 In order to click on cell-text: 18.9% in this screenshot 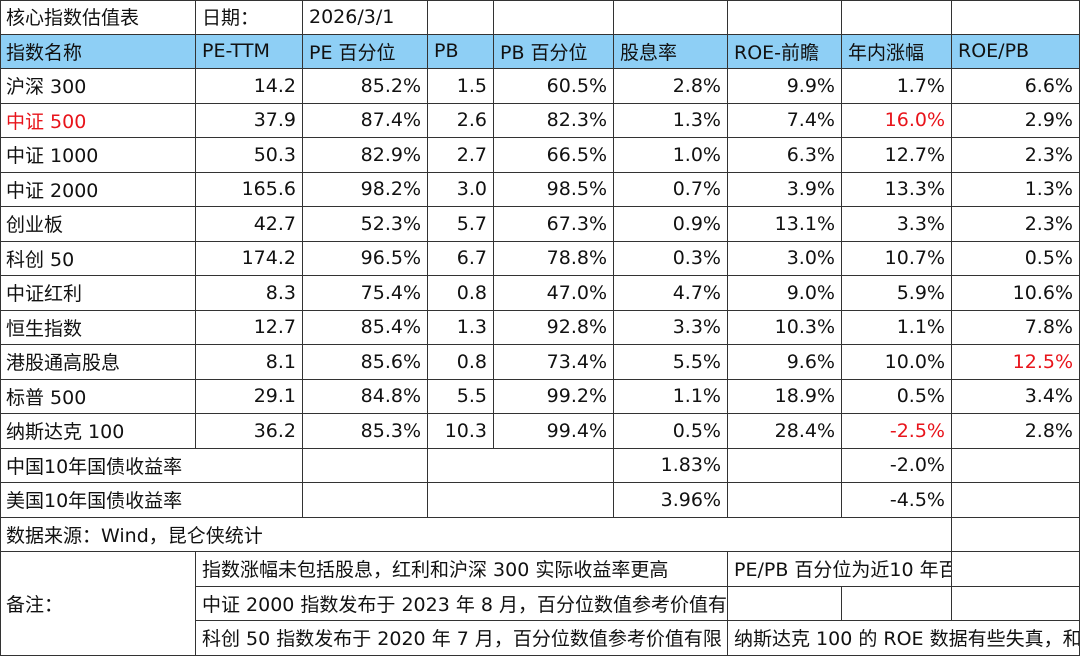, I will do `click(804, 396)`.